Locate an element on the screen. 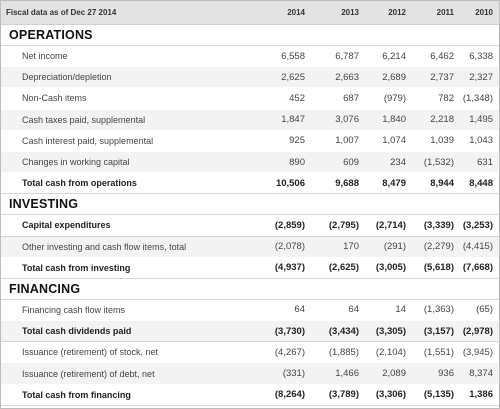  row-label: Financing cash flow items is located at coordinates (74, 309).